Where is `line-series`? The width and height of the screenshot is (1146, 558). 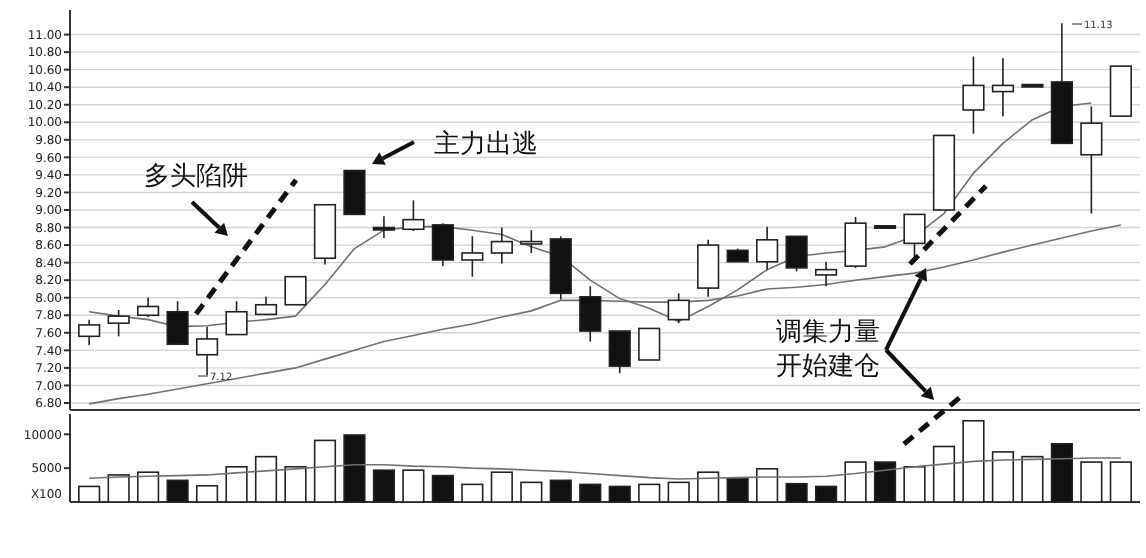 line-series is located at coordinates (605, 468).